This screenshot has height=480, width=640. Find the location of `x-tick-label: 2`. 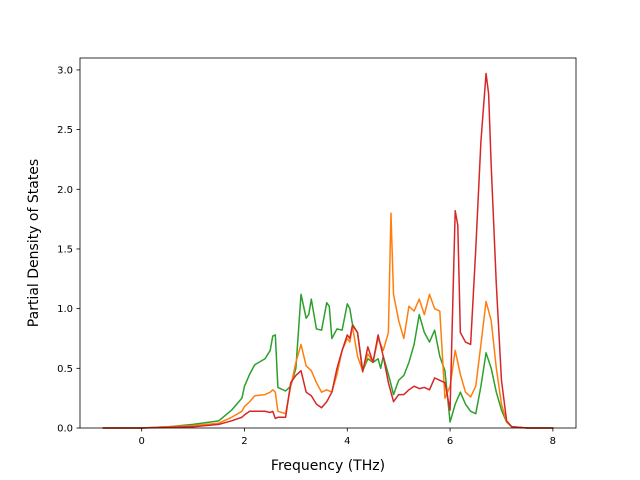

x-tick-label: 2 is located at coordinates (244, 441).